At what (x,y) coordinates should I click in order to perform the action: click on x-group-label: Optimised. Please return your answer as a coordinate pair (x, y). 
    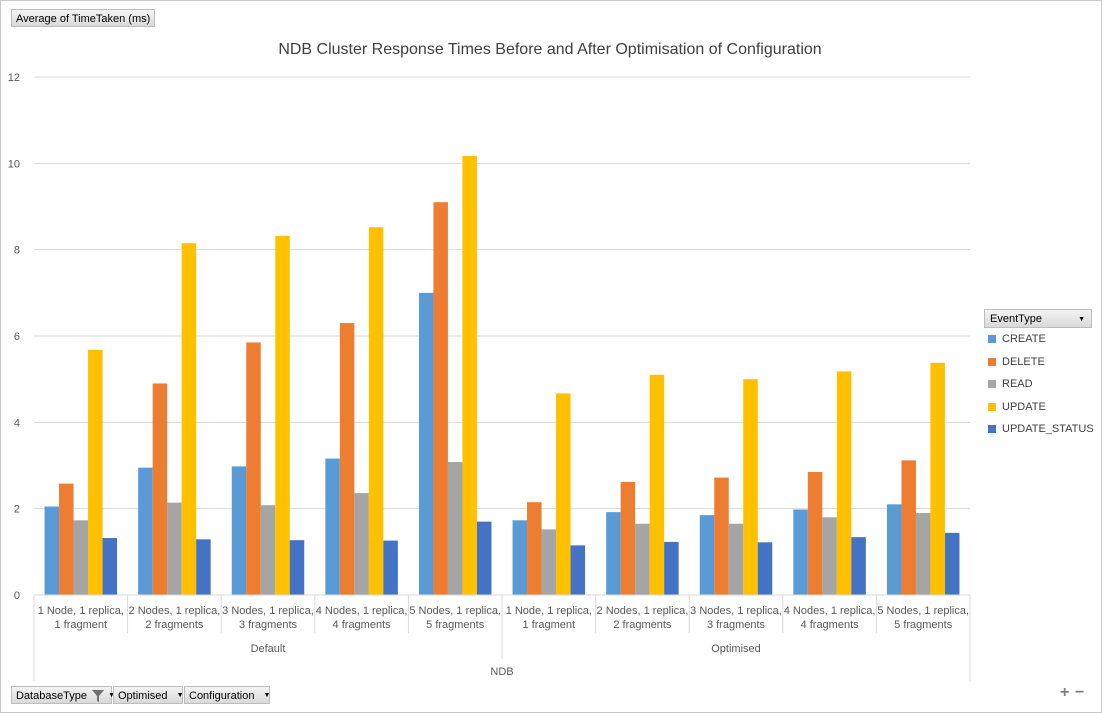
    Looking at the image, I should click on (736, 649).